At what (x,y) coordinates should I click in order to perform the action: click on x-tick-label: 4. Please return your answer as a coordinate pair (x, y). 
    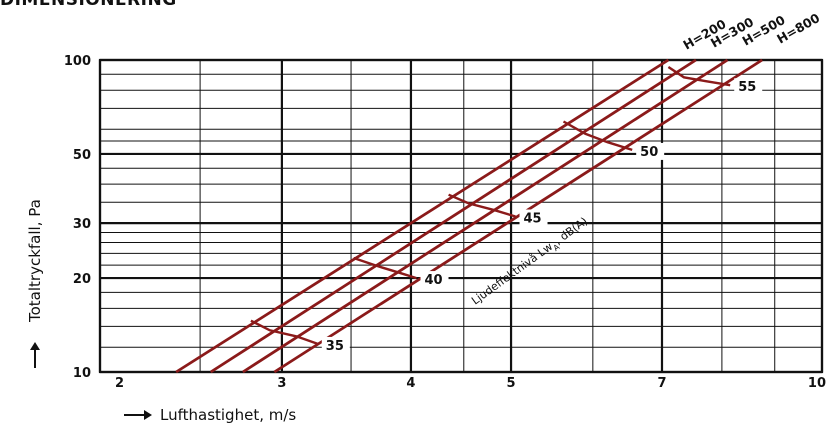
    Looking at the image, I should click on (410, 383).